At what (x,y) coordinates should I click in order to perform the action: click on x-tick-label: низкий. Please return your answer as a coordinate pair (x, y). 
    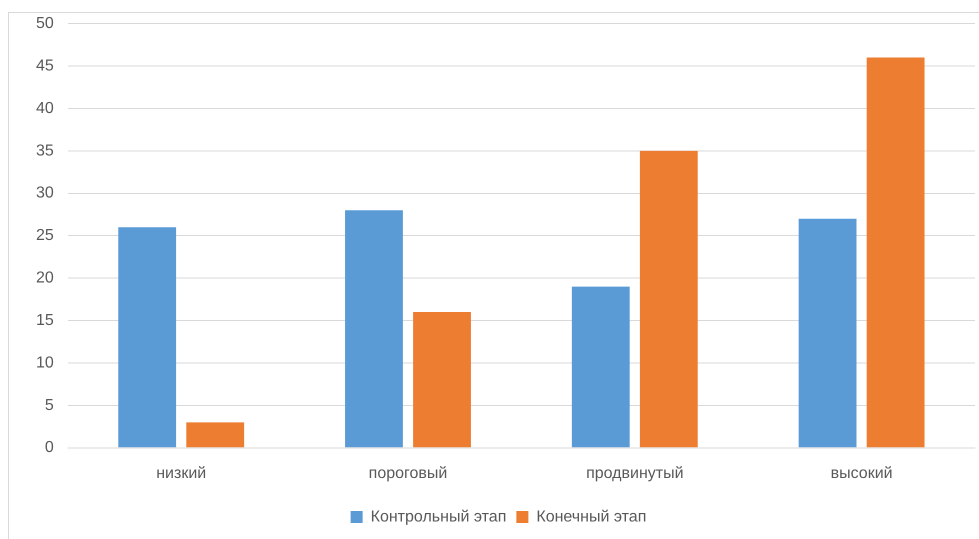
    Looking at the image, I should click on (181, 473).